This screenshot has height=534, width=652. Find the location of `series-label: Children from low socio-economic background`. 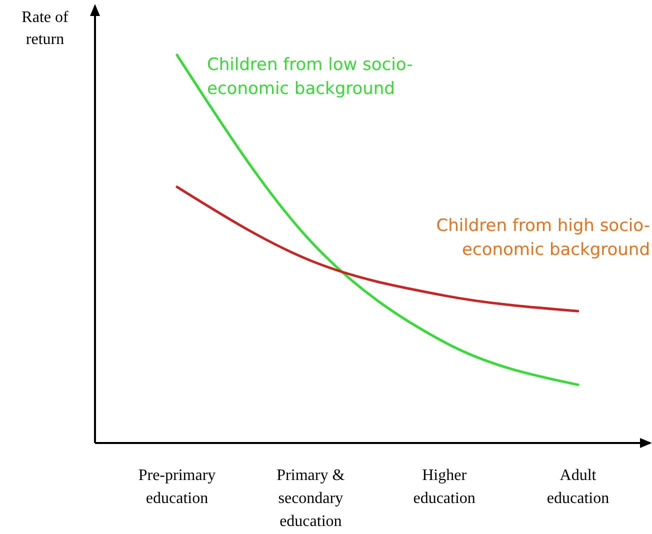

series-label: Children from low socio-economic background is located at coordinates (310, 77).